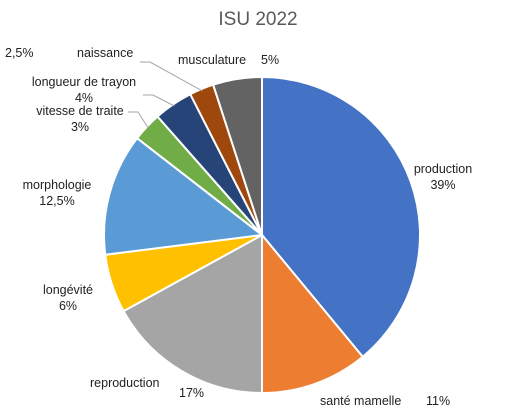 Image resolution: width=508 pixels, height=420 pixels. I want to click on slice-label-value-2: 11%, so click(438, 401).